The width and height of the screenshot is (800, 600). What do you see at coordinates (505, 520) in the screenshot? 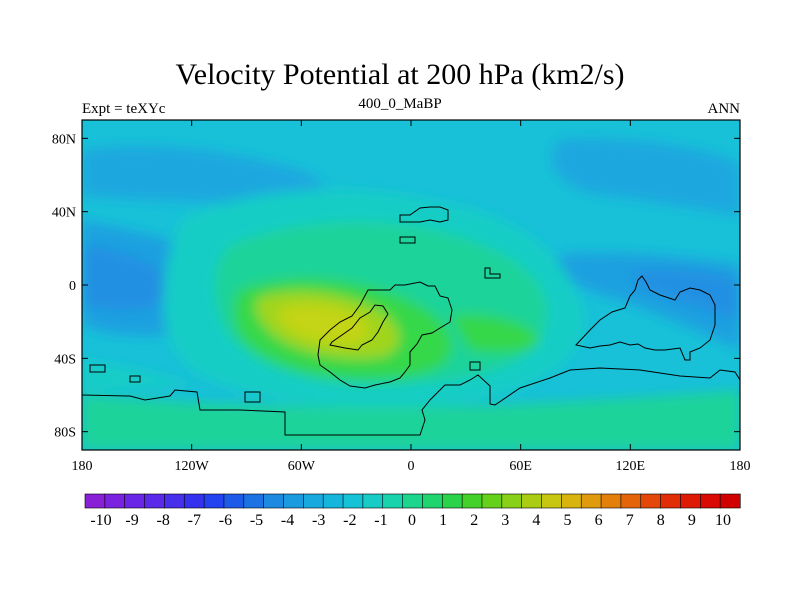
I see `colorbar-label: 3` at bounding box center [505, 520].